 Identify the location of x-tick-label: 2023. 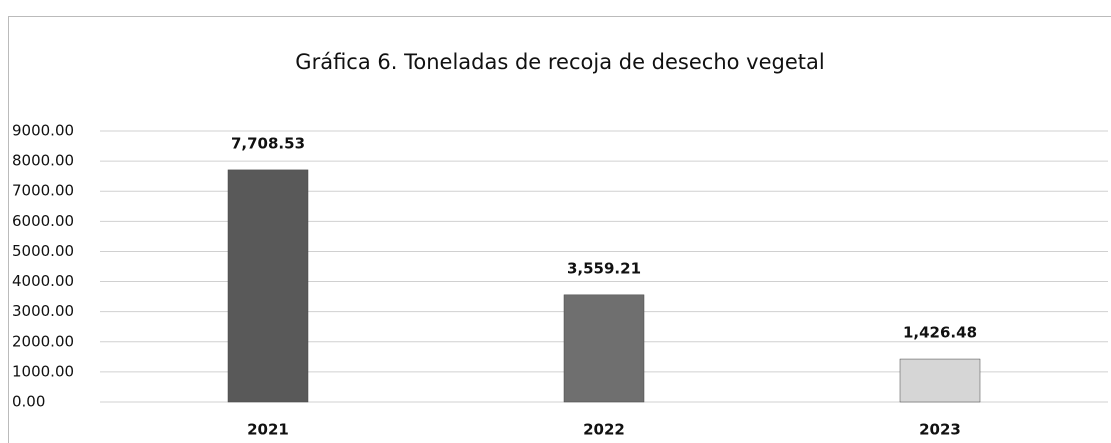
(940, 430).